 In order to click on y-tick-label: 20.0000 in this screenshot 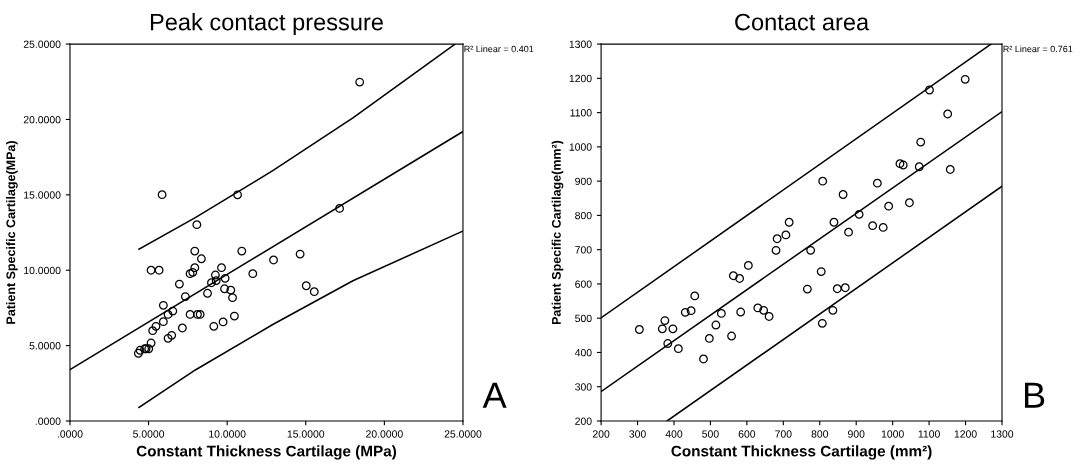, I will do `click(42, 119)`.